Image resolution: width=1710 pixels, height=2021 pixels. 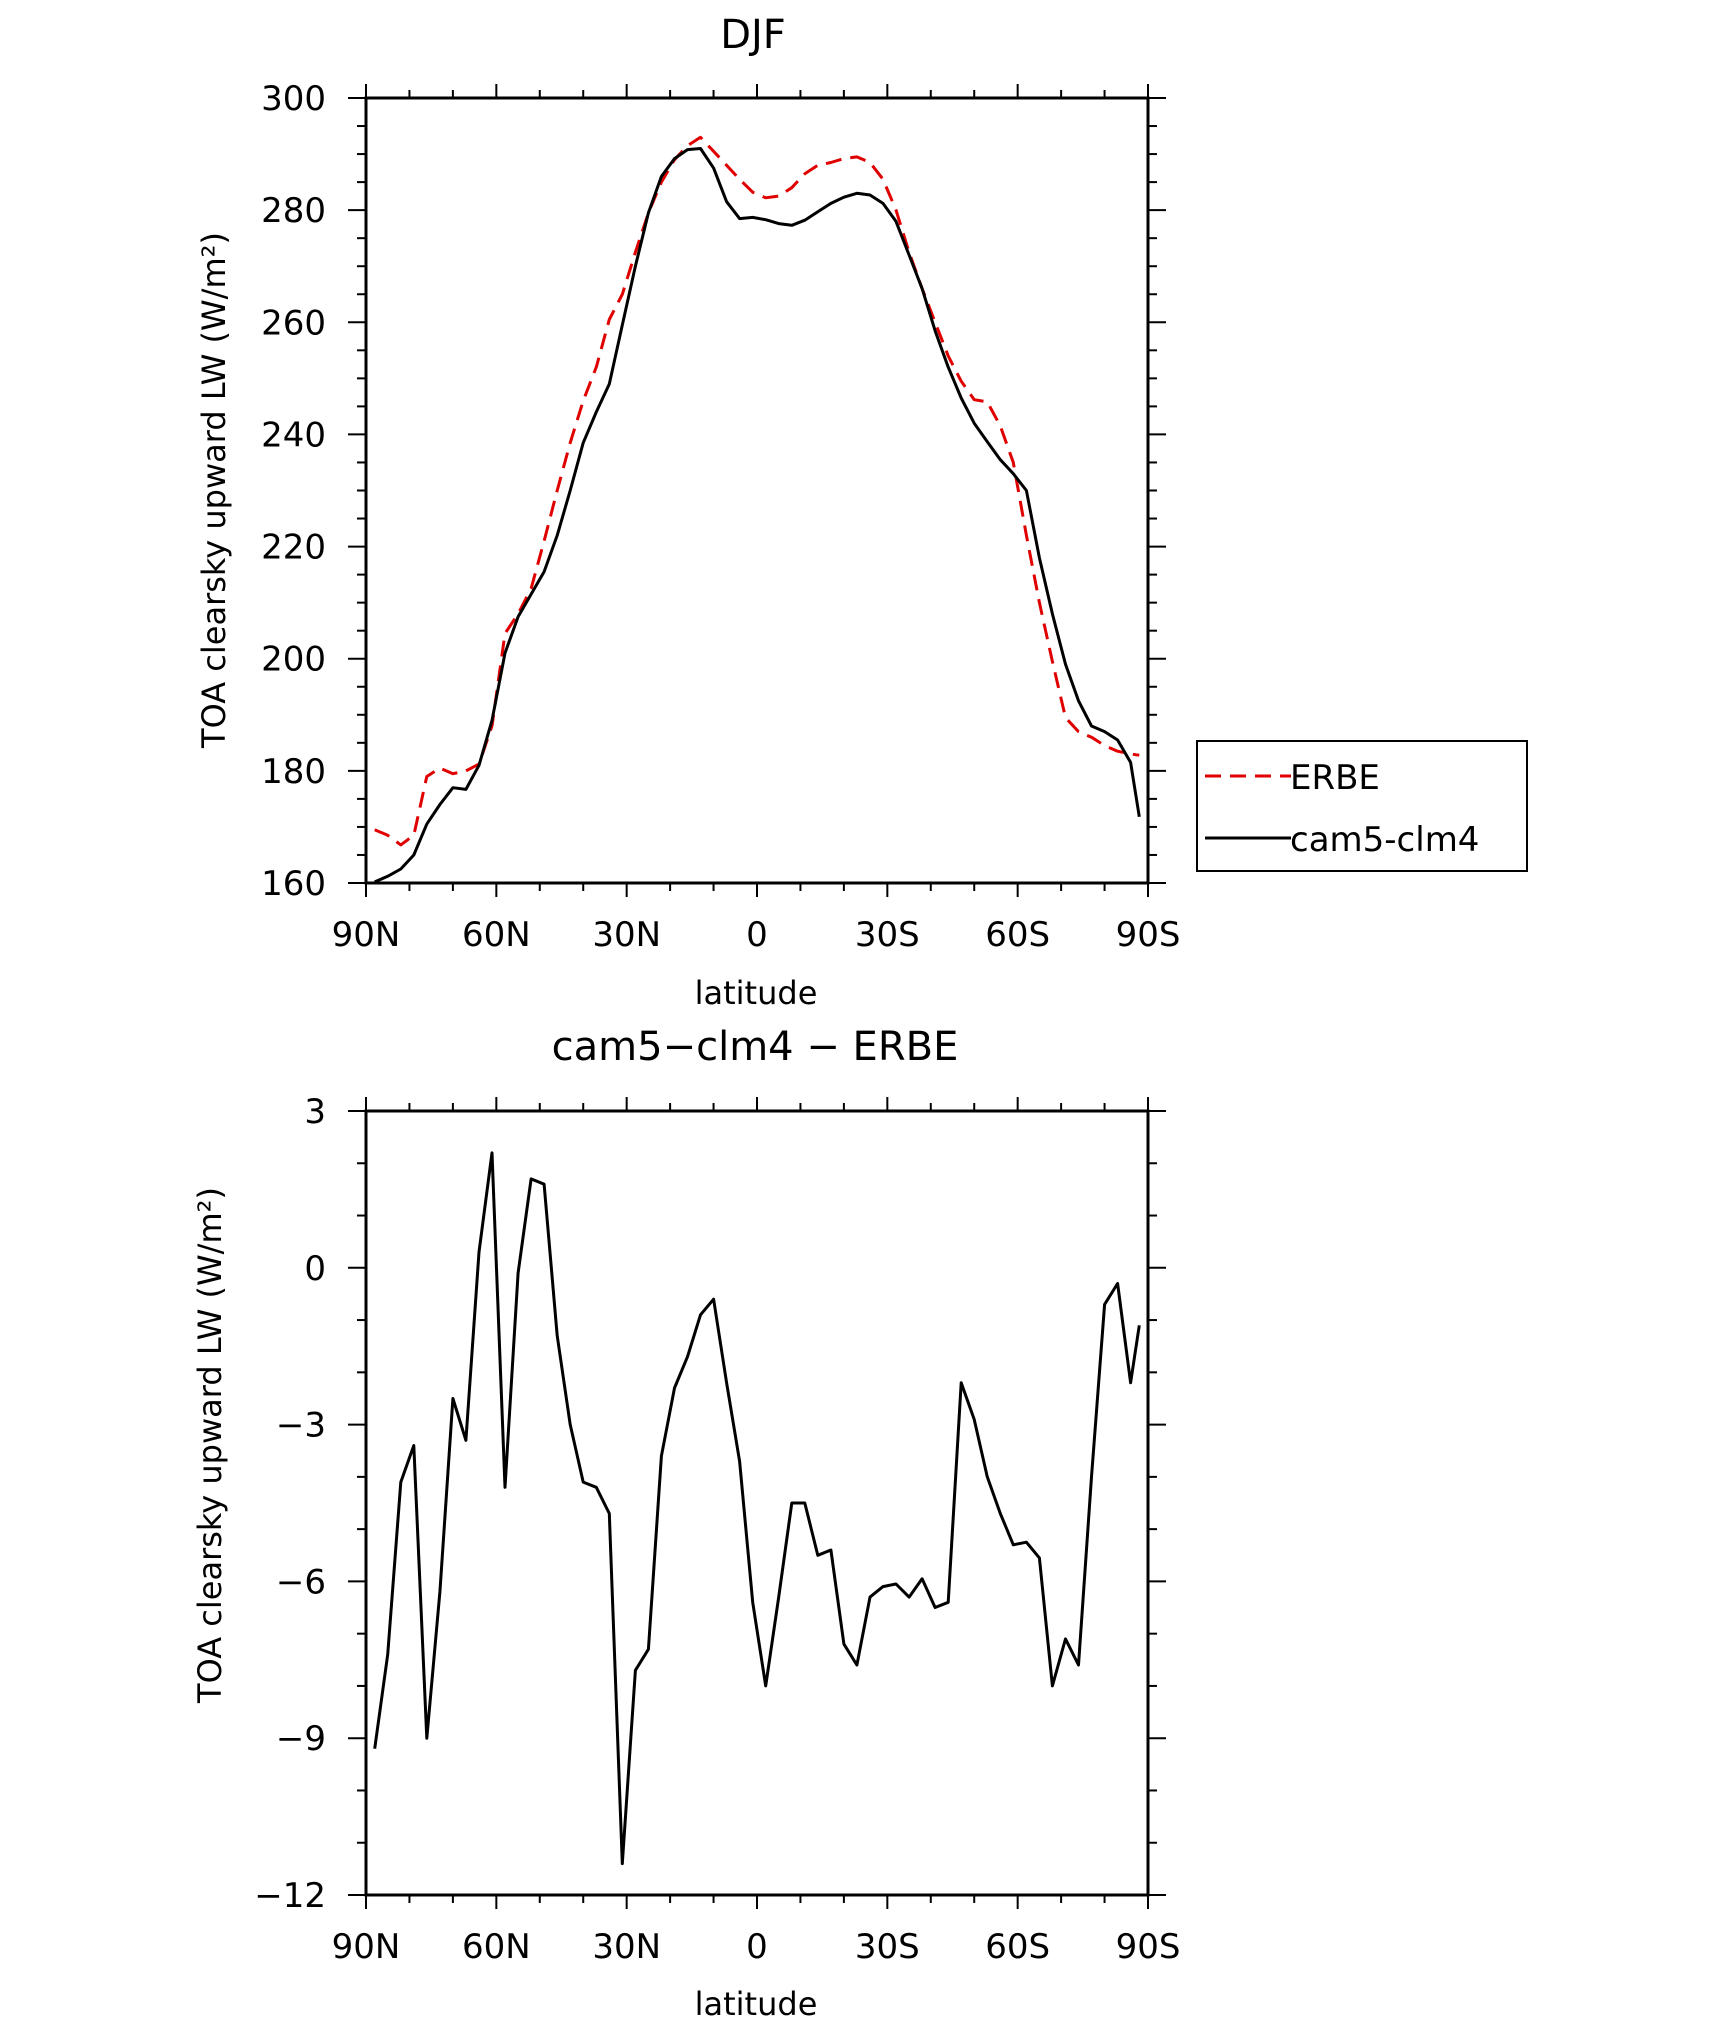 I want to click on x-axis-label-djf: latitude, so click(x=756, y=993).